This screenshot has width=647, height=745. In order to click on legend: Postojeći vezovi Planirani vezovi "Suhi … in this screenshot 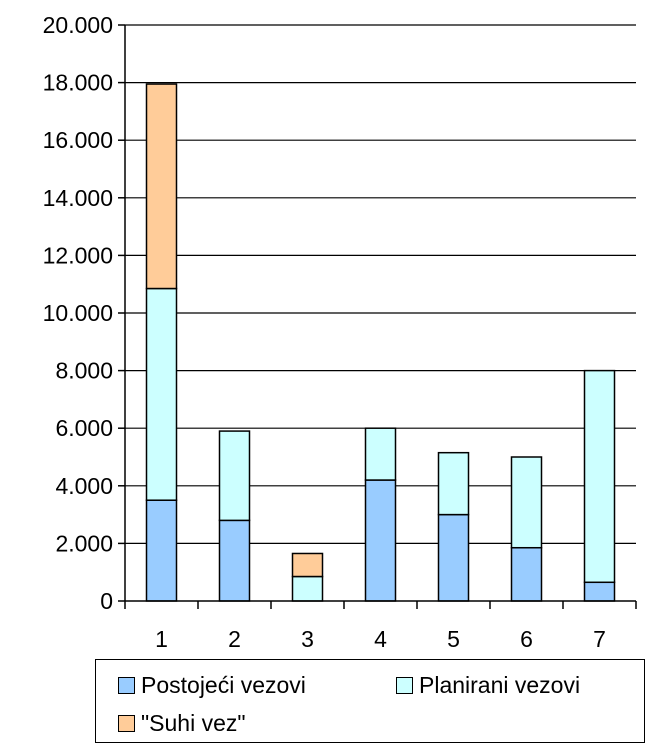, I will do `click(370, 701)`.